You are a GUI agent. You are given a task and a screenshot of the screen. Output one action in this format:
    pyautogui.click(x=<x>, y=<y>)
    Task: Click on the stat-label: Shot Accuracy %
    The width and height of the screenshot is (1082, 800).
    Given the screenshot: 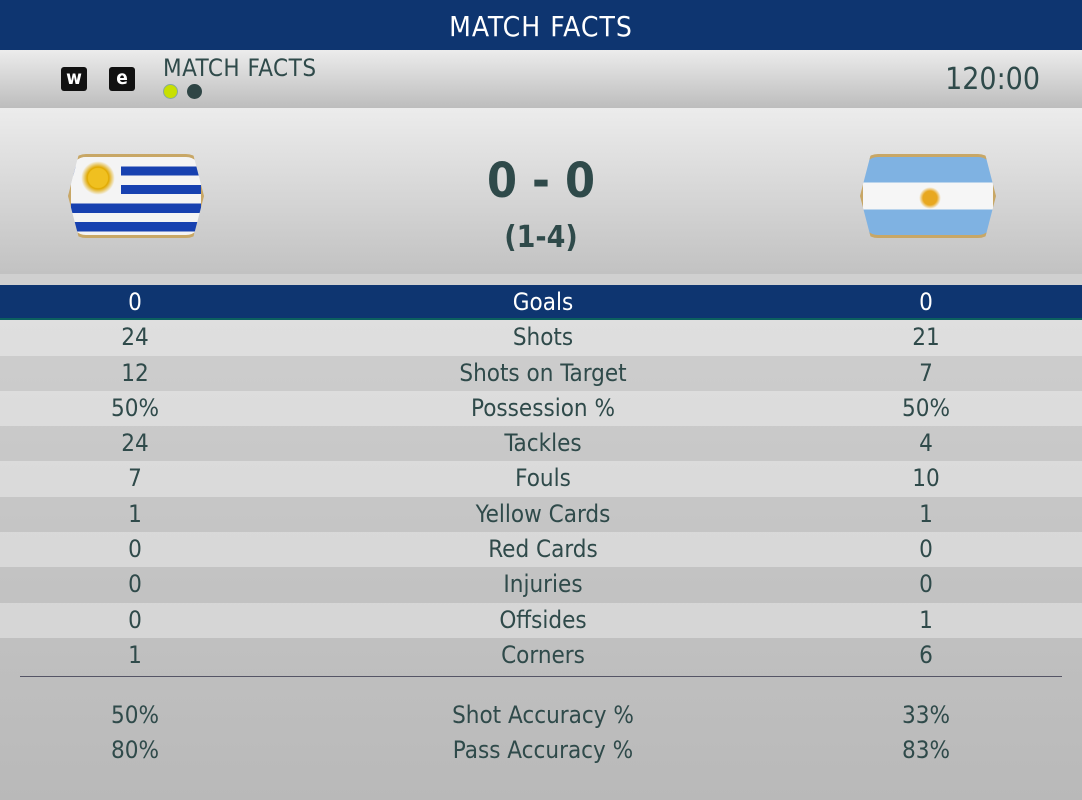 What is the action you would take?
    pyautogui.click(x=543, y=715)
    